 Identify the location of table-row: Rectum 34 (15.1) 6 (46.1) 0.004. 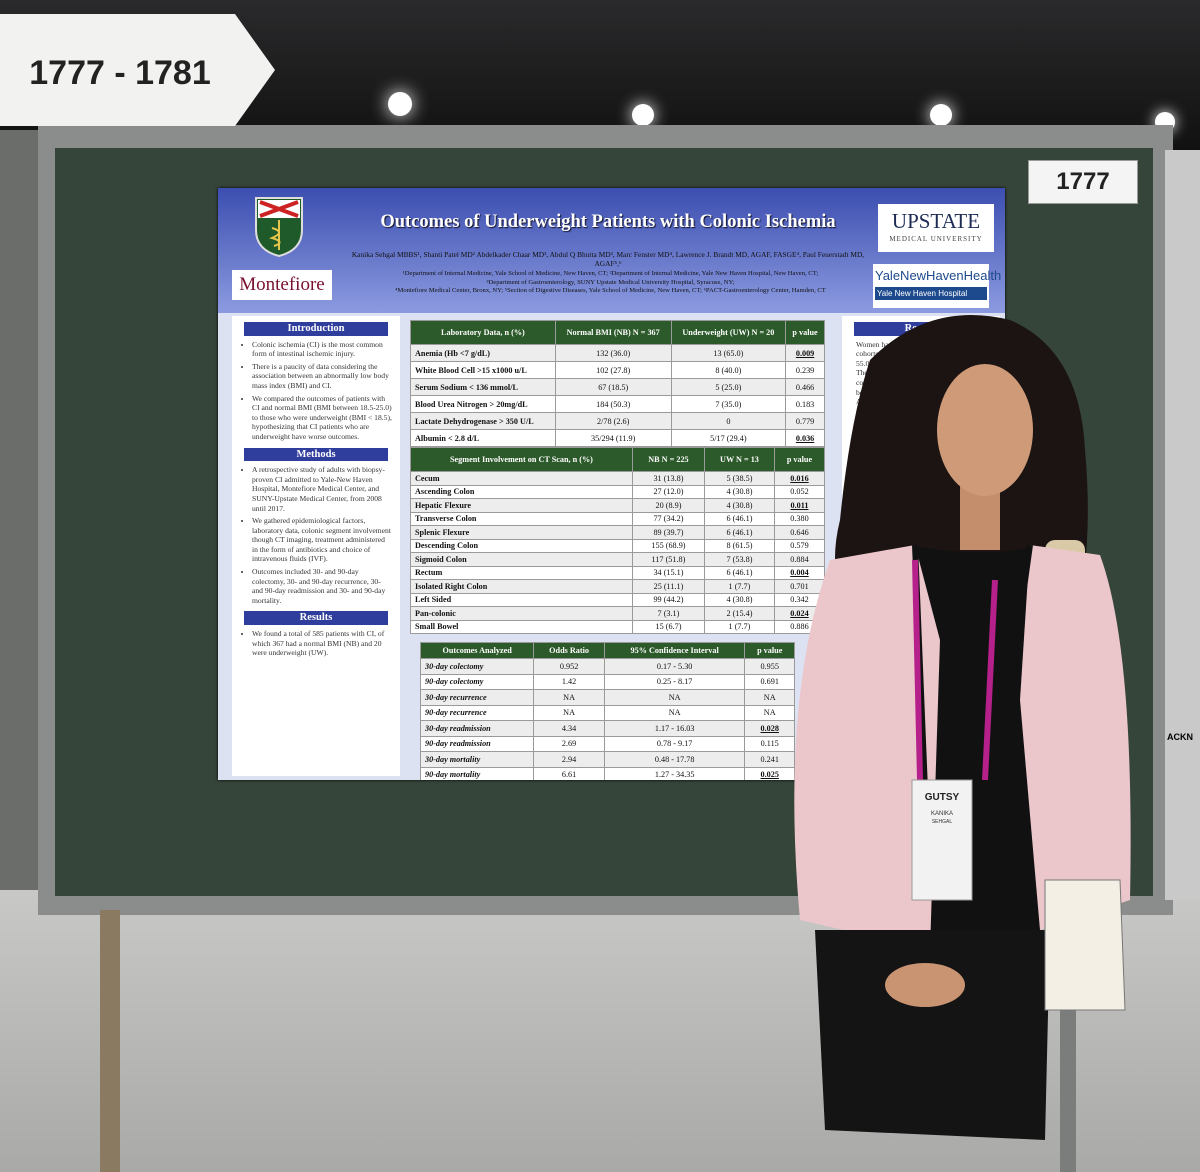
(618, 572).